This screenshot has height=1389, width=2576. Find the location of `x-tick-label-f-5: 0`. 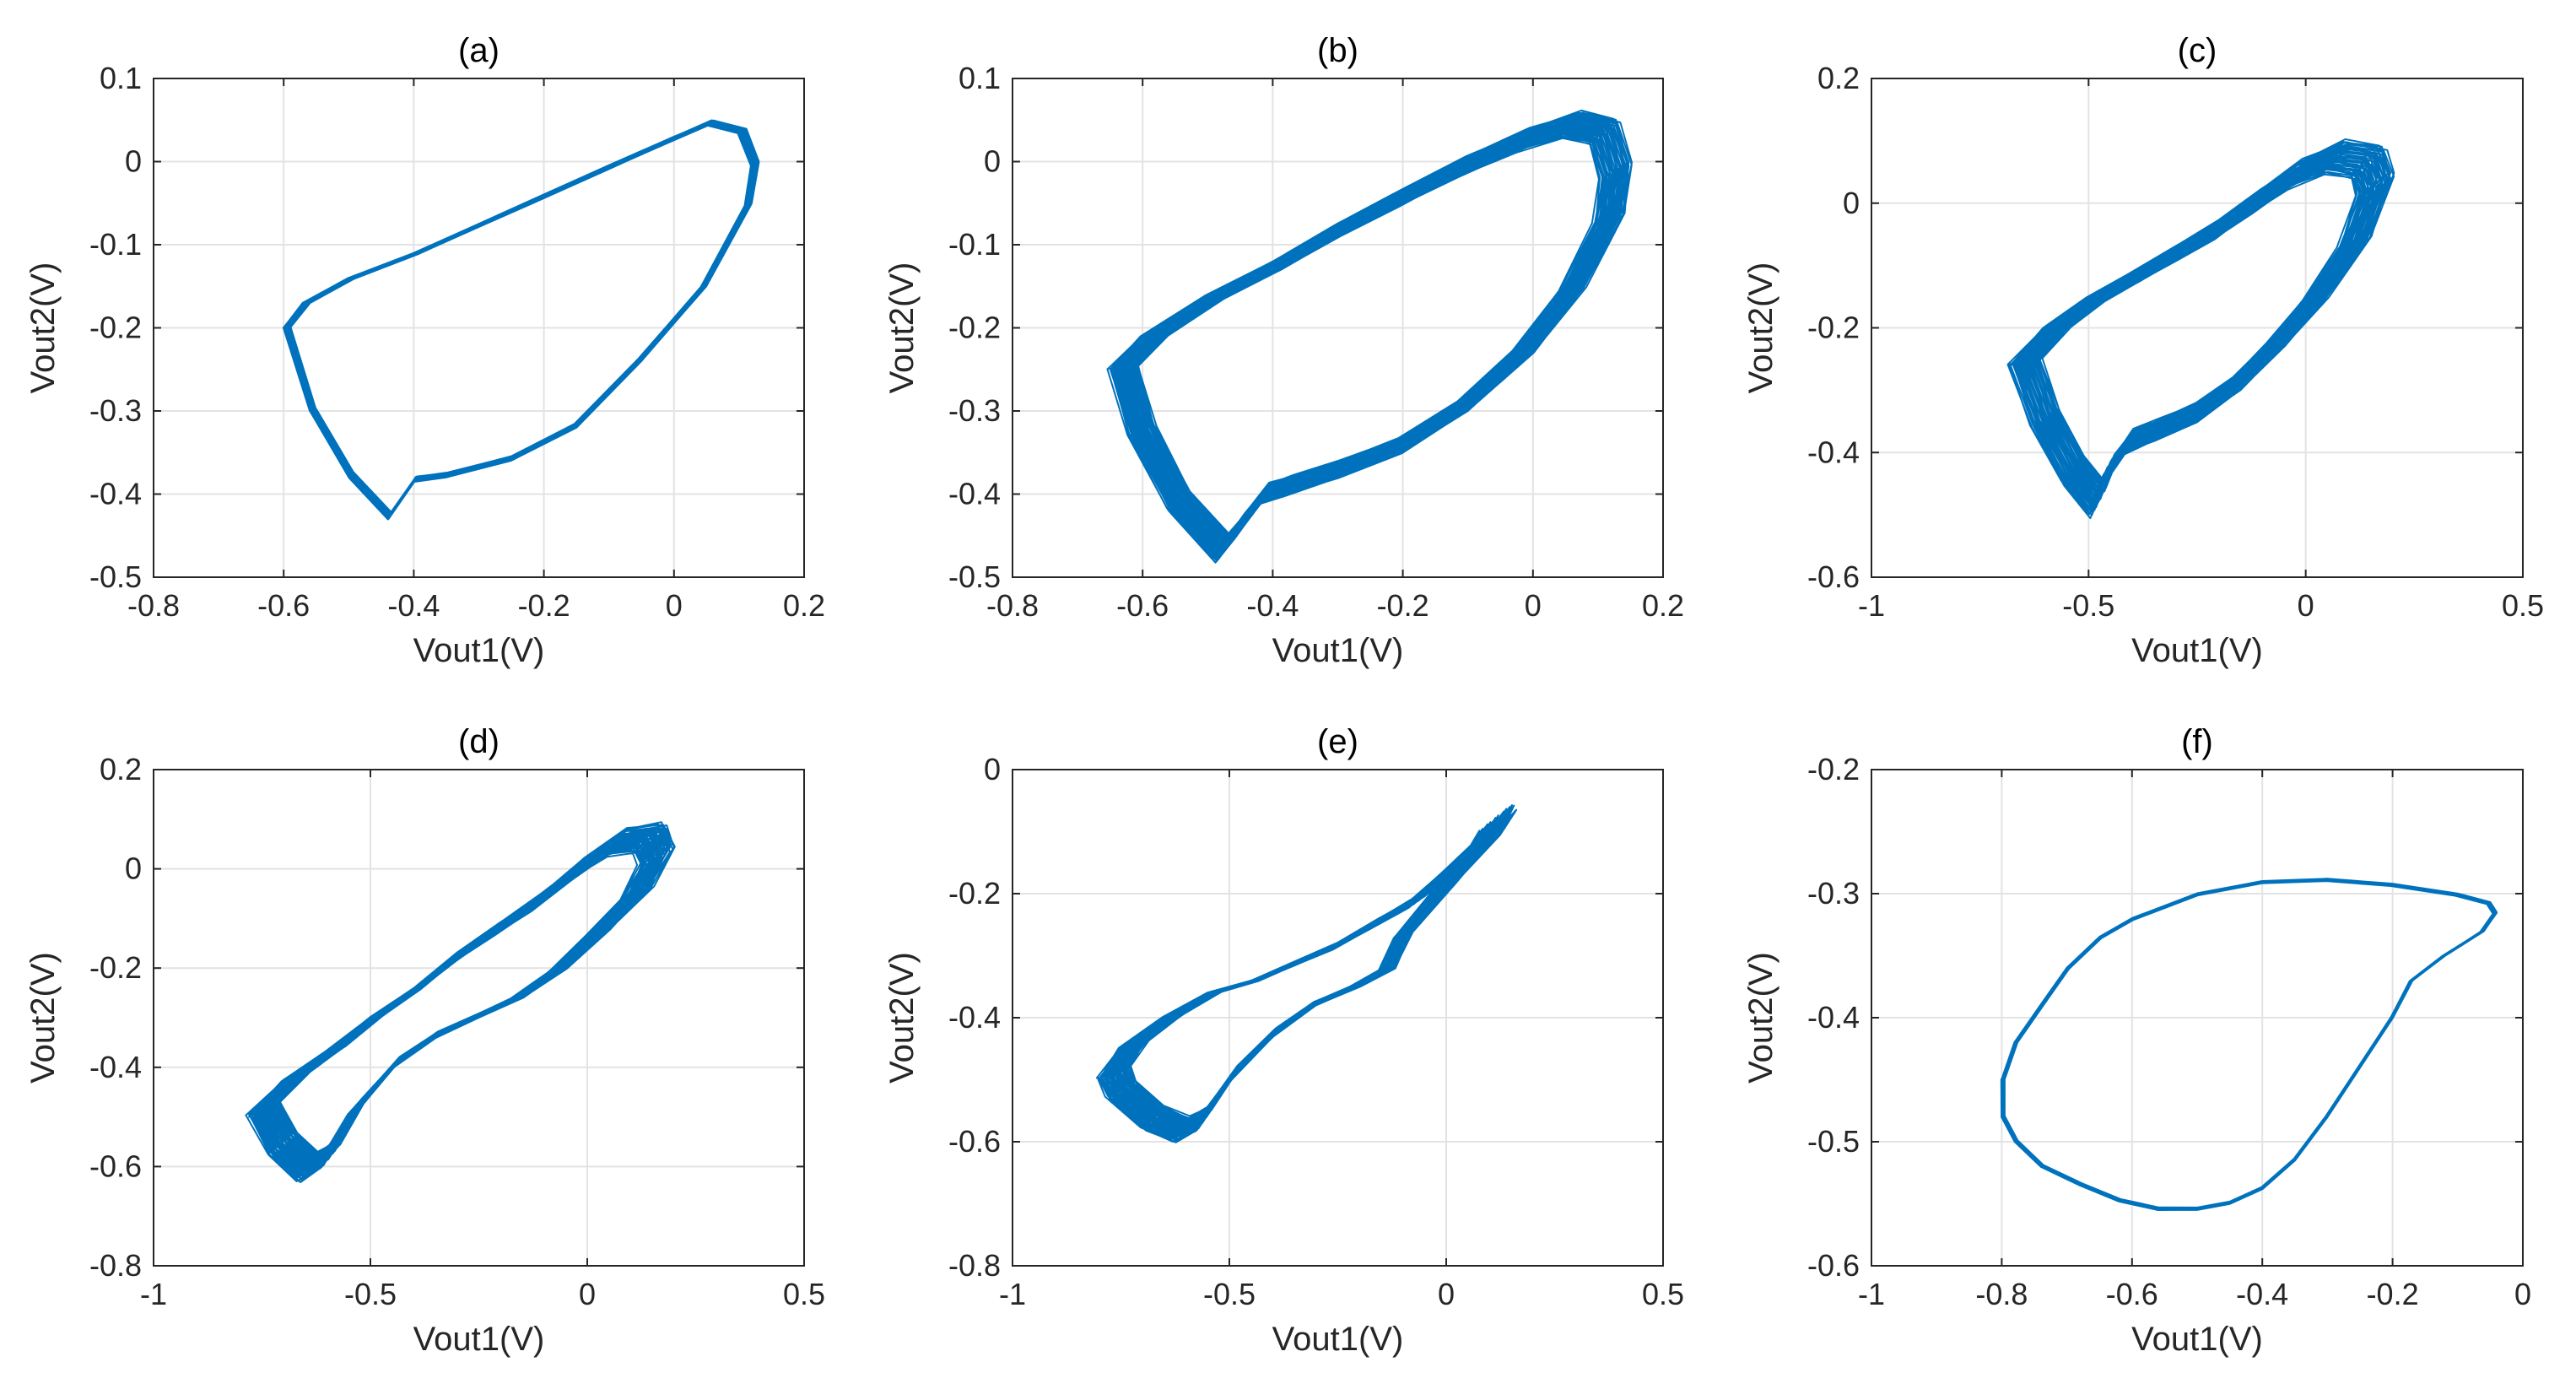

x-tick-label-f-5: 0 is located at coordinates (2522, 1294).